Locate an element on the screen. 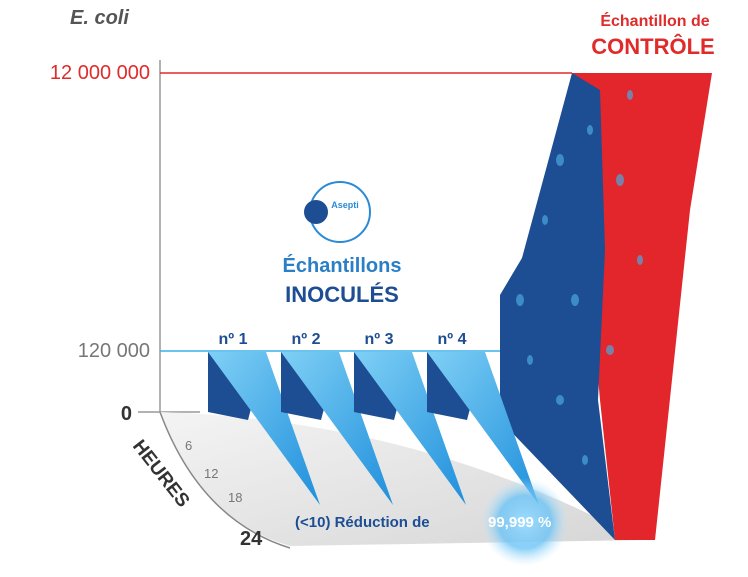 The width and height of the screenshot is (748, 577). logo-text: Asepti is located at coordinates (345, 205).